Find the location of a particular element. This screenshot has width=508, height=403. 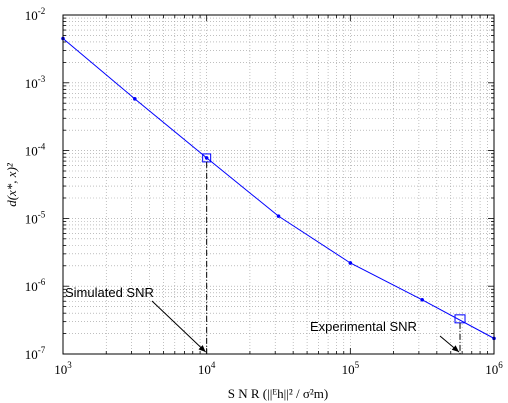

y-tick-exp: -3 is located at coordinates (42, 79).